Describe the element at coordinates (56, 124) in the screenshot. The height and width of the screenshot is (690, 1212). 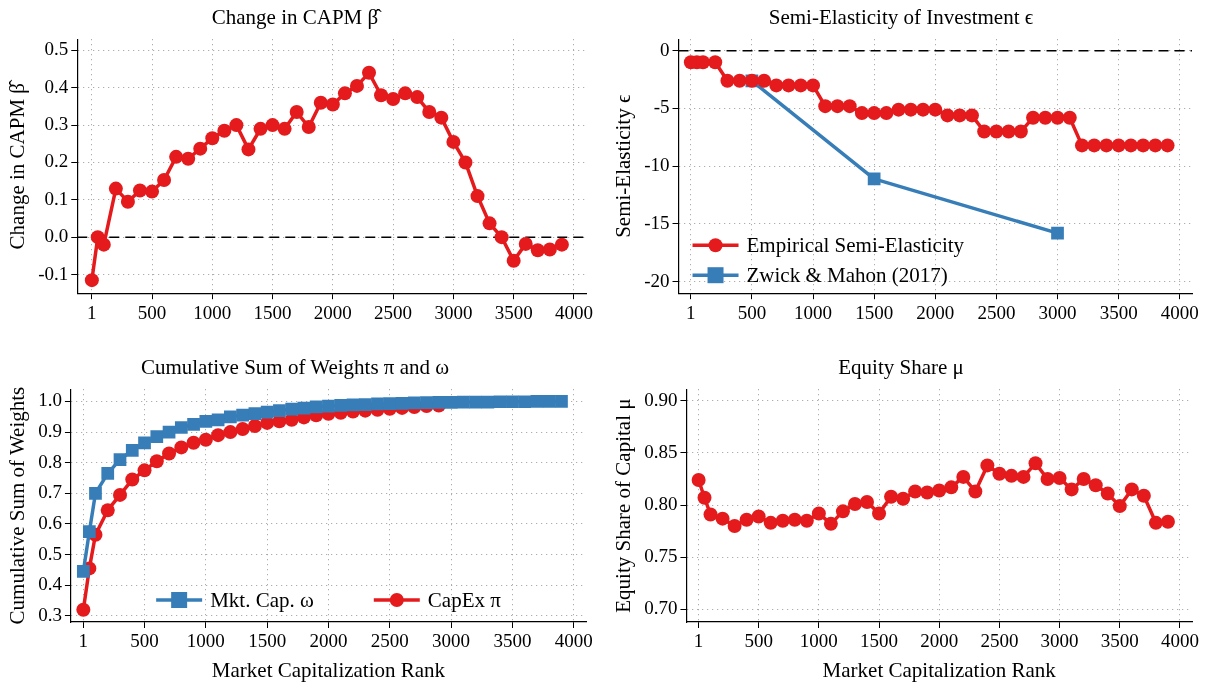
I see `y-tick-label: 0.3` at that location.